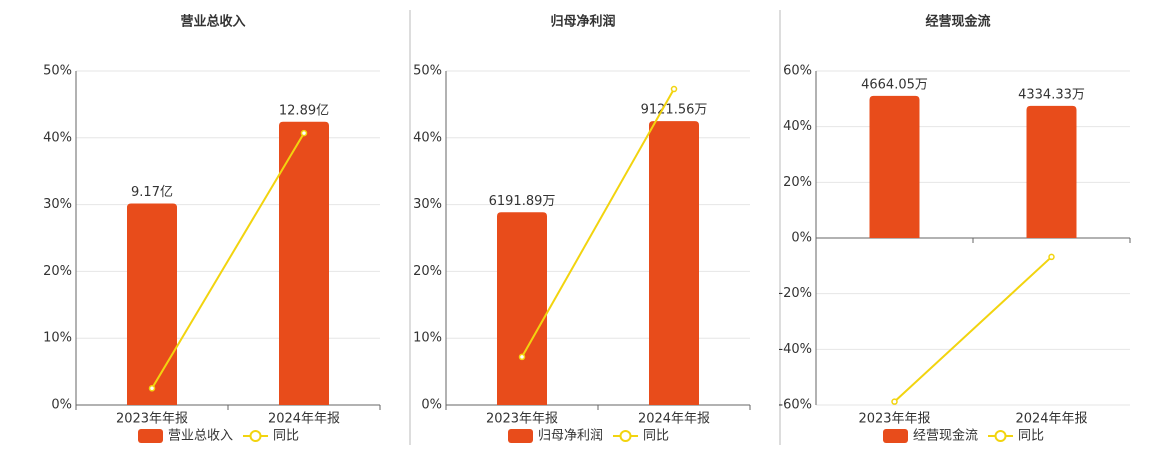 The height and width of the screenshot is (450, 1160). What do you see at coordinates (797, 71) in the screenshot?
I see `y-tick-label: 60%` at bounding box center [797, 71].